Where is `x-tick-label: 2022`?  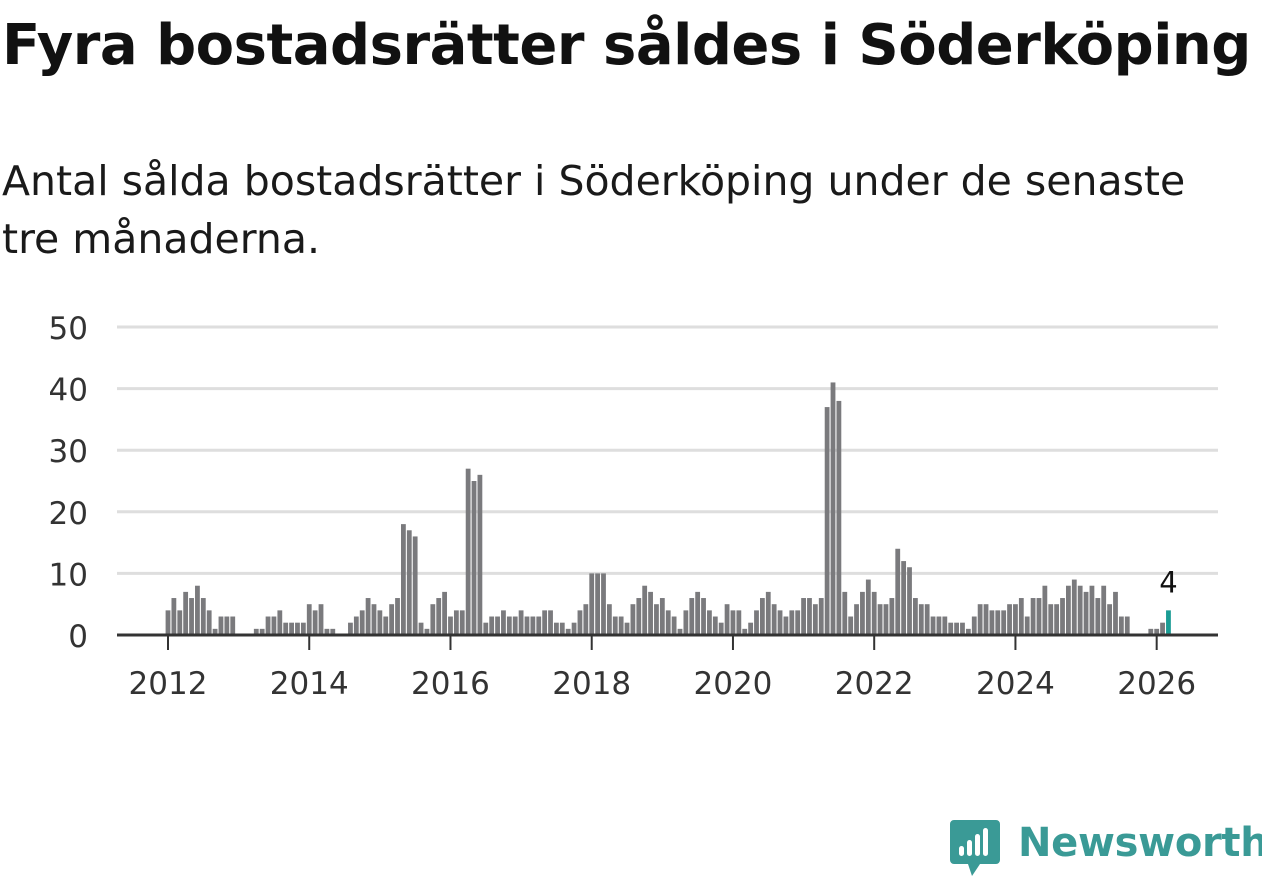 x-tick-label: 2022 is located at coordinates (874, 684).